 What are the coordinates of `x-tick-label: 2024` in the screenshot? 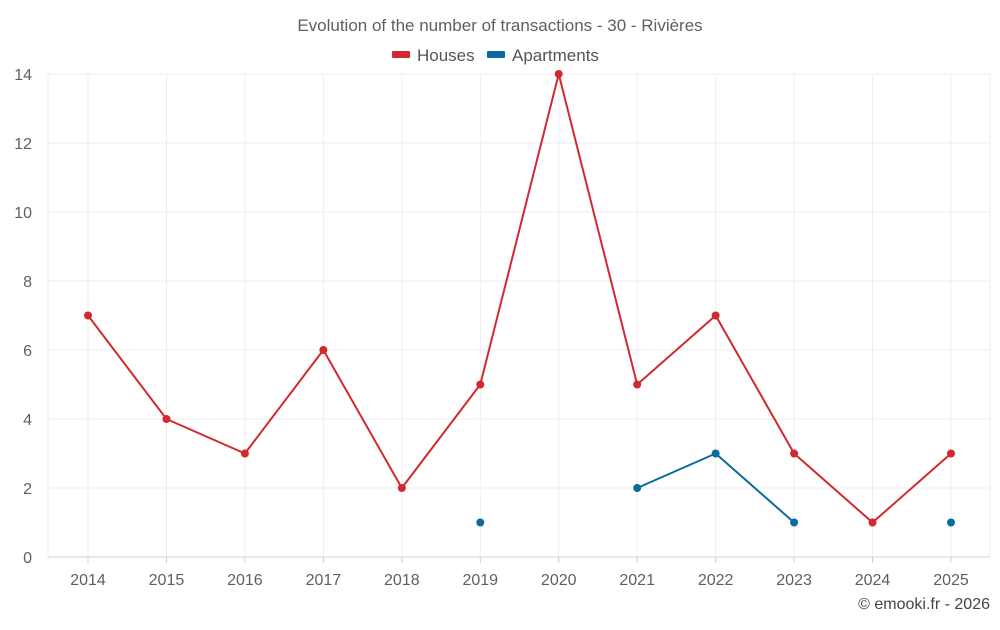 It's located at (873, 580).